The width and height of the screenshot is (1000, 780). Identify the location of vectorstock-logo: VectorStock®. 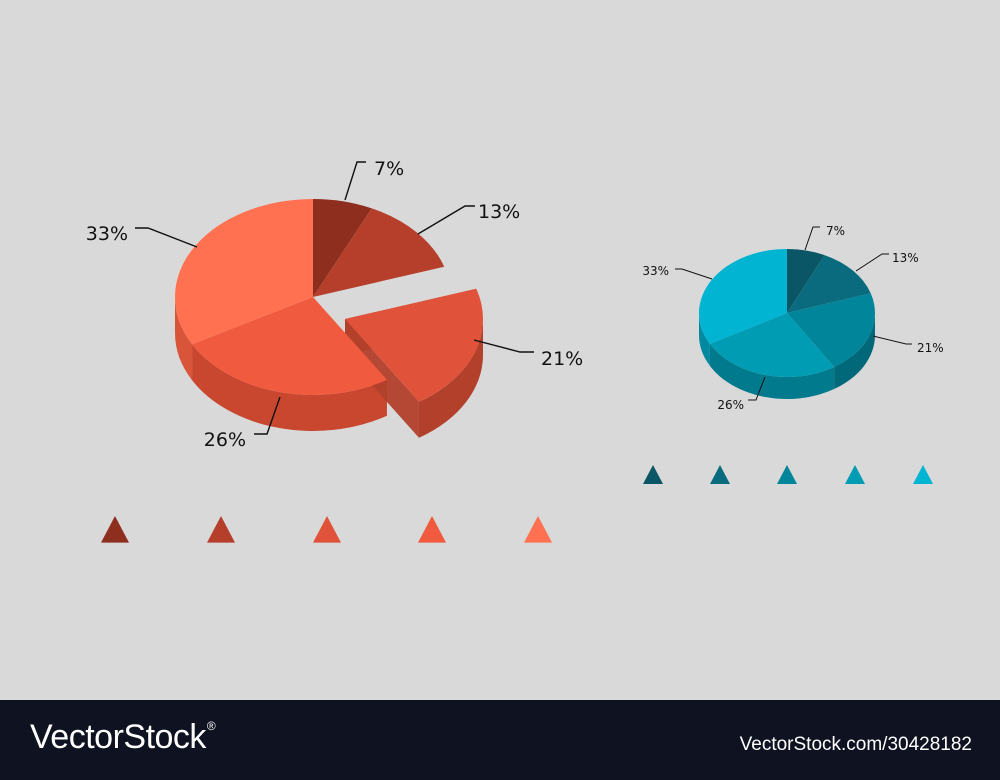
(123, 737).